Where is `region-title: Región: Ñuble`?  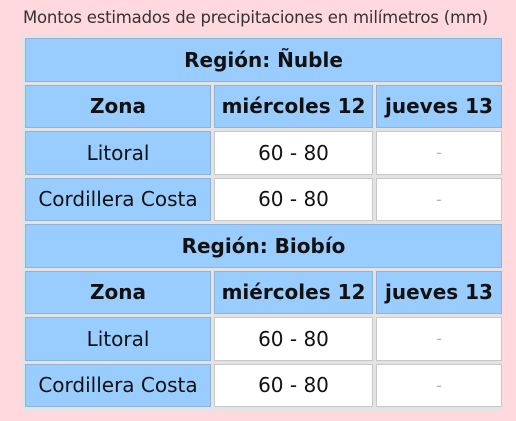
region-title: Región: Ñuble is located at coordinates (264, 60).